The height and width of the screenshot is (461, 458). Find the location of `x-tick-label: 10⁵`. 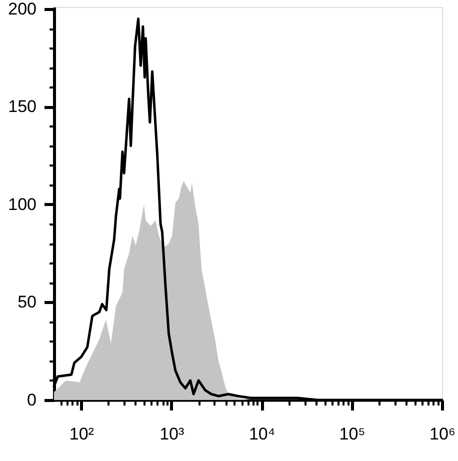

x-tick-label: 10⁵ is located at coordinates (352, 434).